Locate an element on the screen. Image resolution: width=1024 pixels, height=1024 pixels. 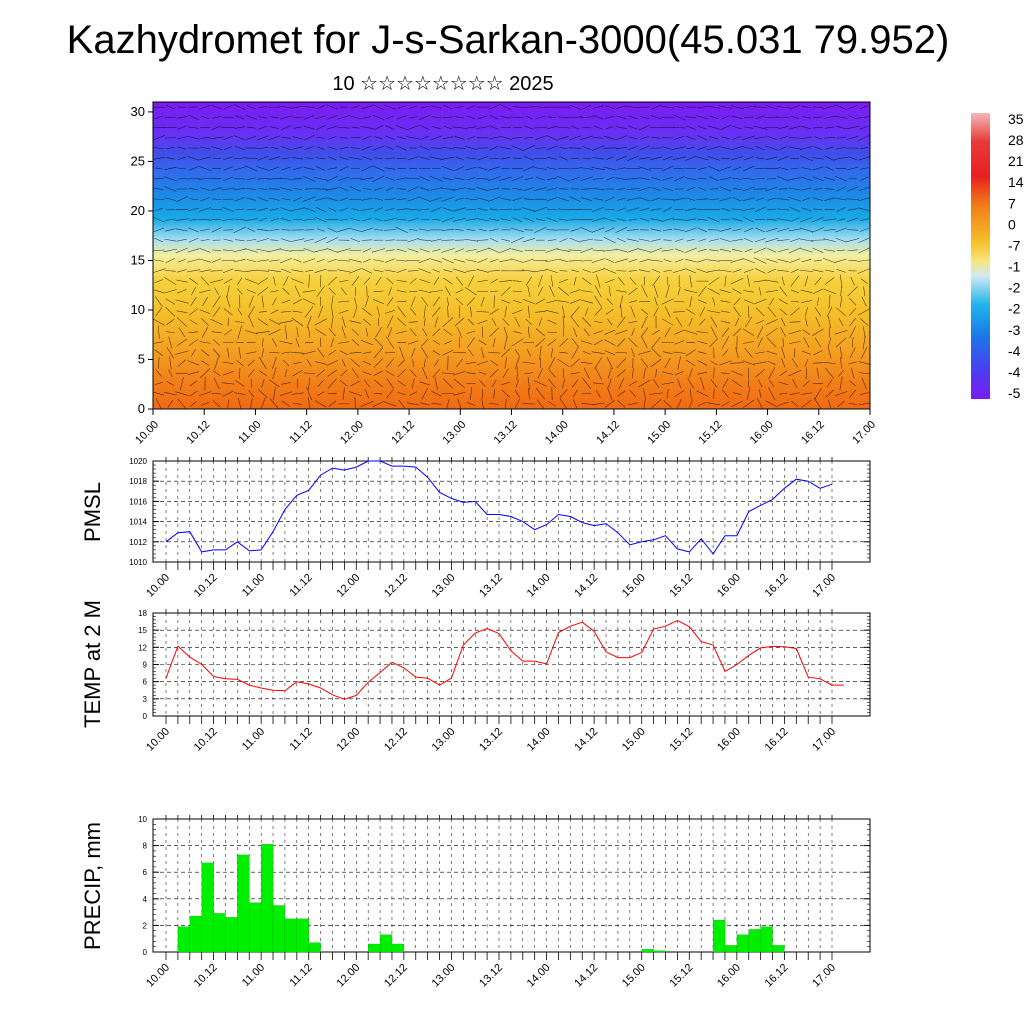
page-subtitle: 10 ☆☆☆☆☆☆☆☆ 2025 is located at coordinates (443, 84).